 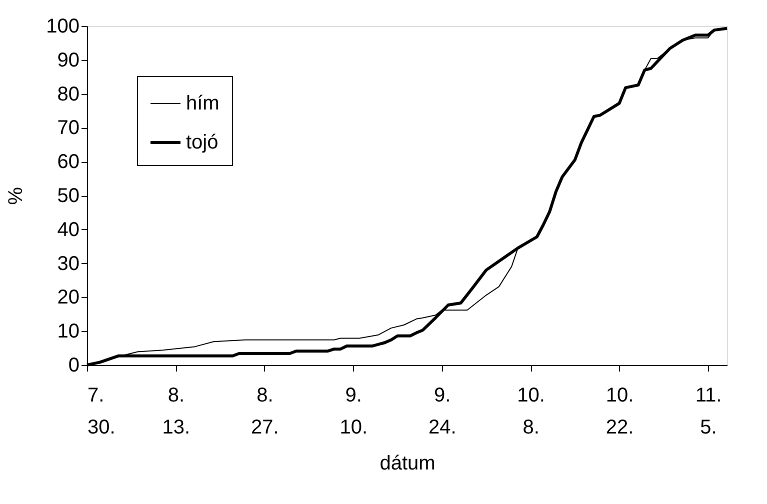 What do you see at coordinates (68, 162) in the screenshot?
I see `y-tick-label: 60` at bounding box center [68, 162].